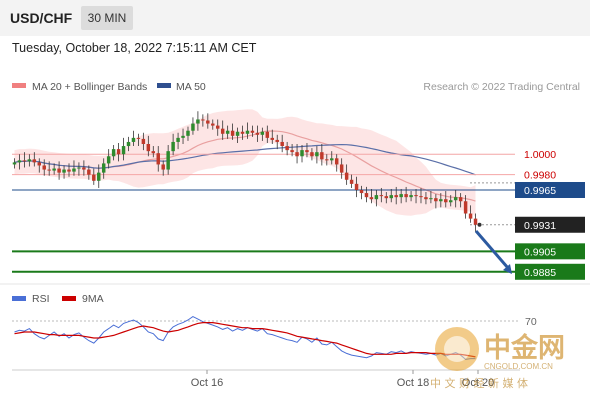 This screenshot has width=590, height=400. What do you see at coordinates (19, 85) in the screenshot?
I see `ma20-legend-swatch` at bounding box center [19, 85].